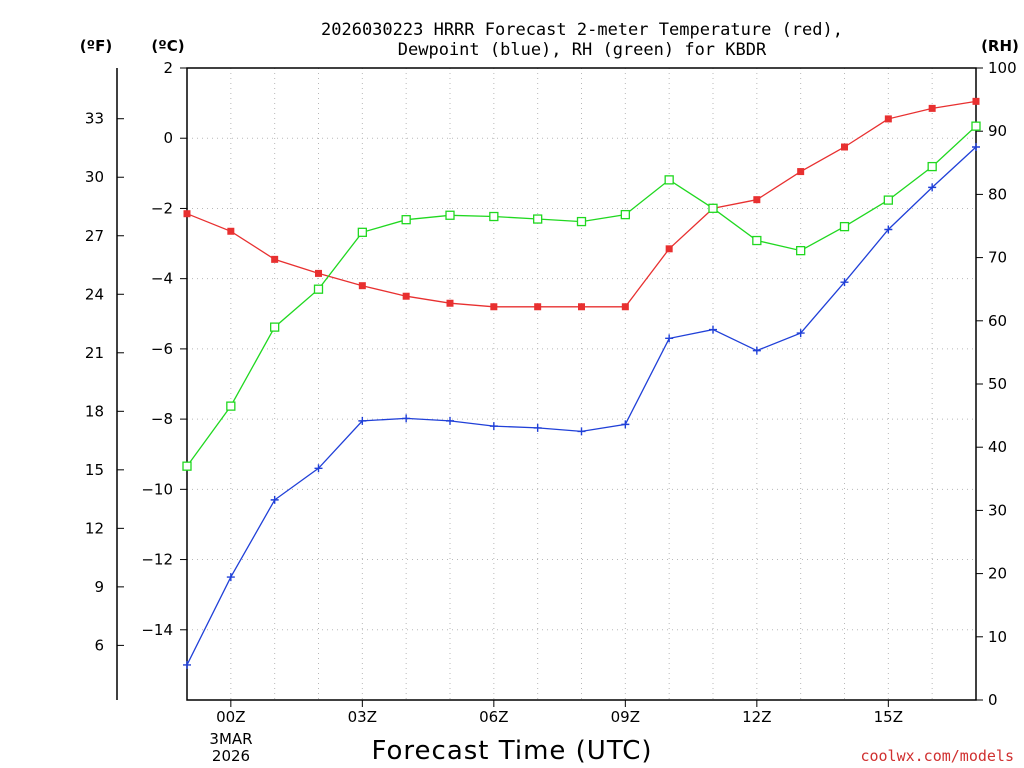 Image resolution: width=1024 pixels, height=768 pixels. Describe the element at coordinates (997, 510) in the screenshot. I see `rh-tick-label: 30` at that location.